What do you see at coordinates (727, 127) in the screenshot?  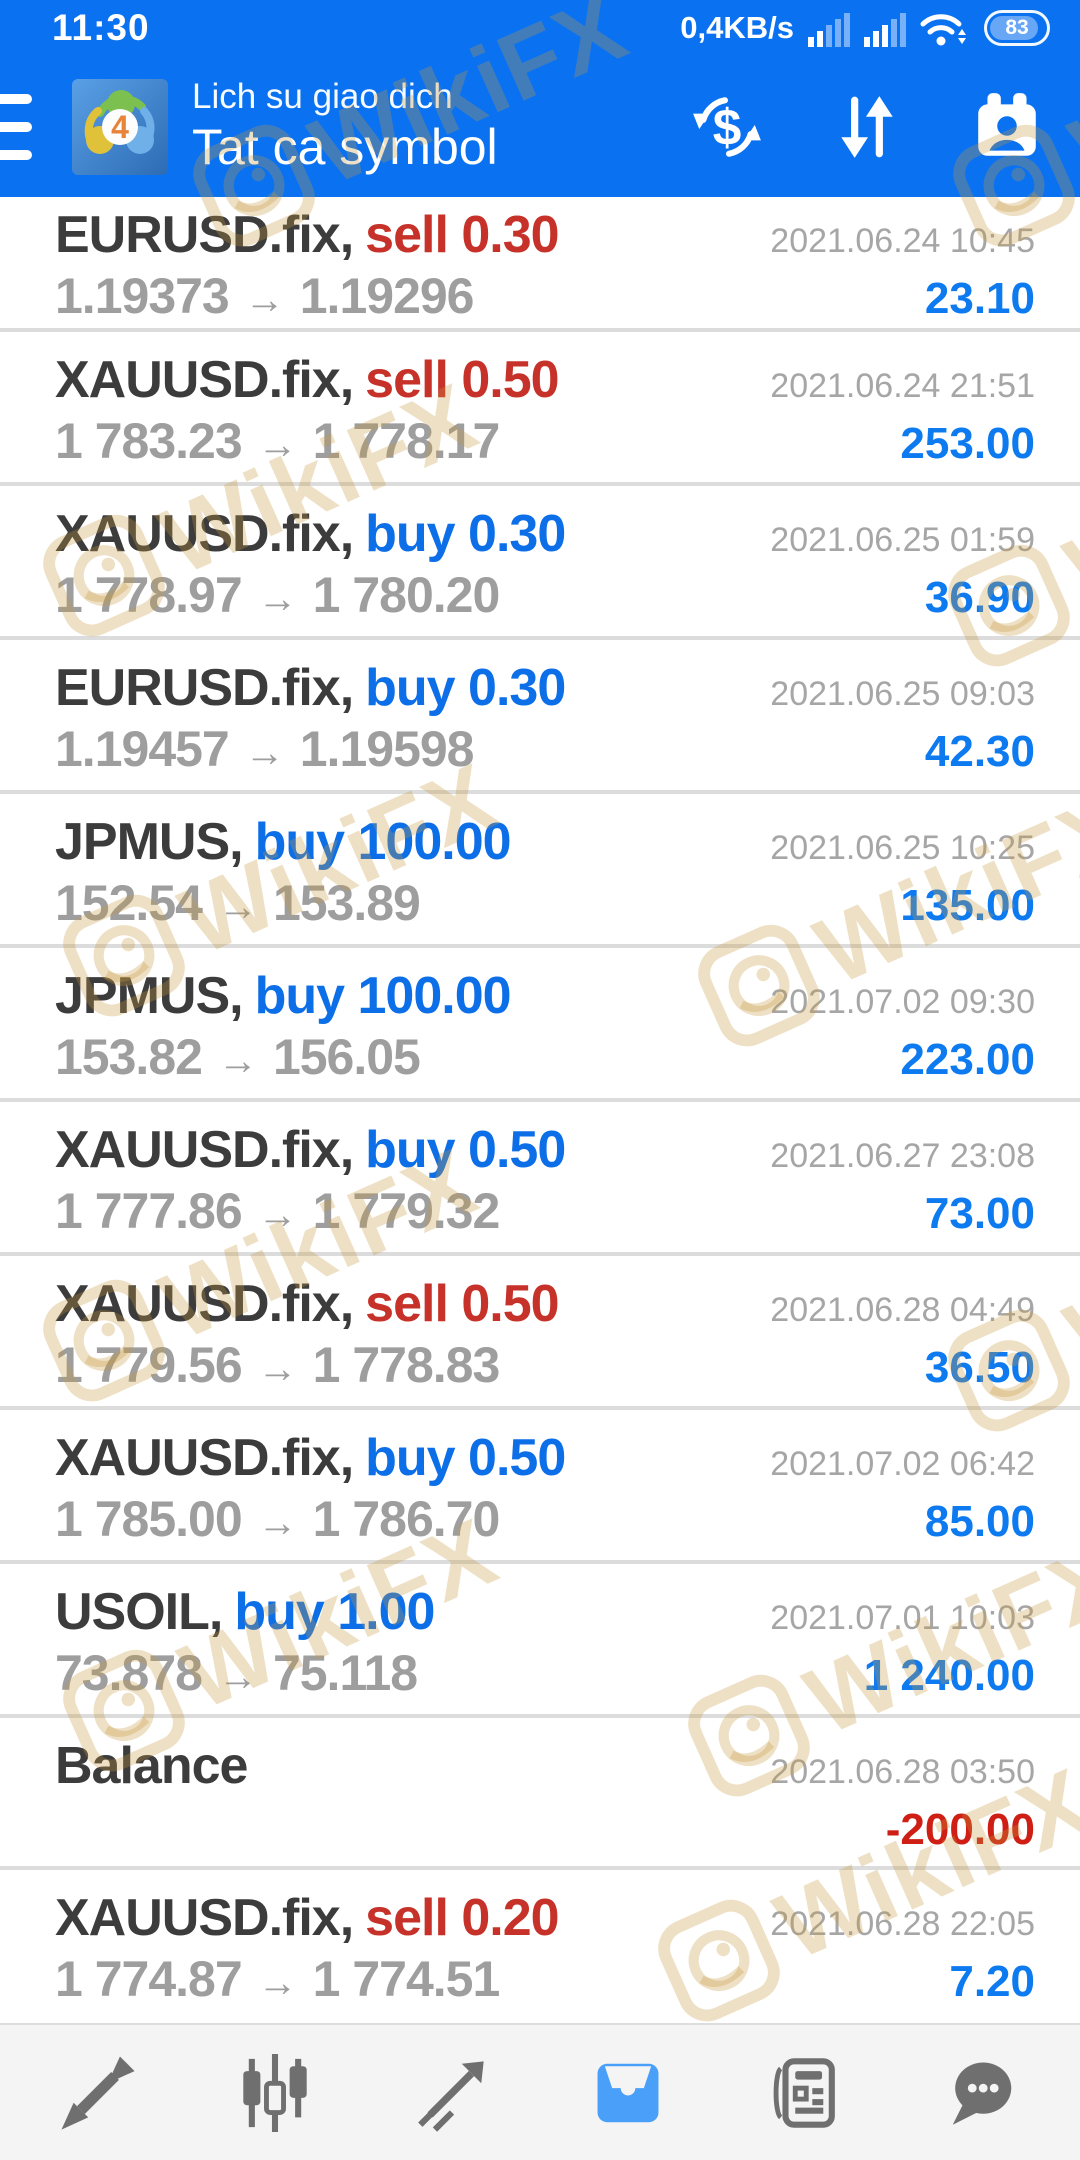 I see `currency-exchange-icon: $` at bounding box center [727, 127].